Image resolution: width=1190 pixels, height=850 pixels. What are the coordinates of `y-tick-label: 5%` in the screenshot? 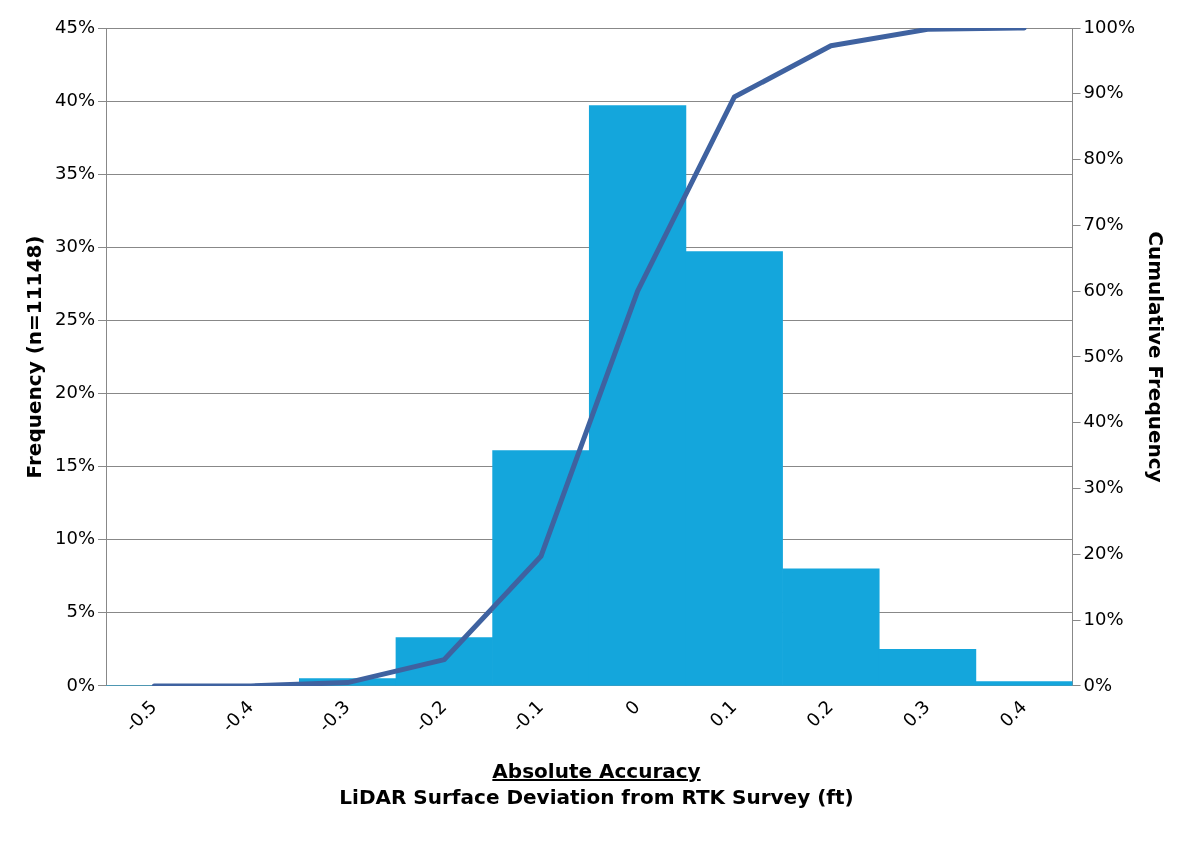 It's located at (81, 611).